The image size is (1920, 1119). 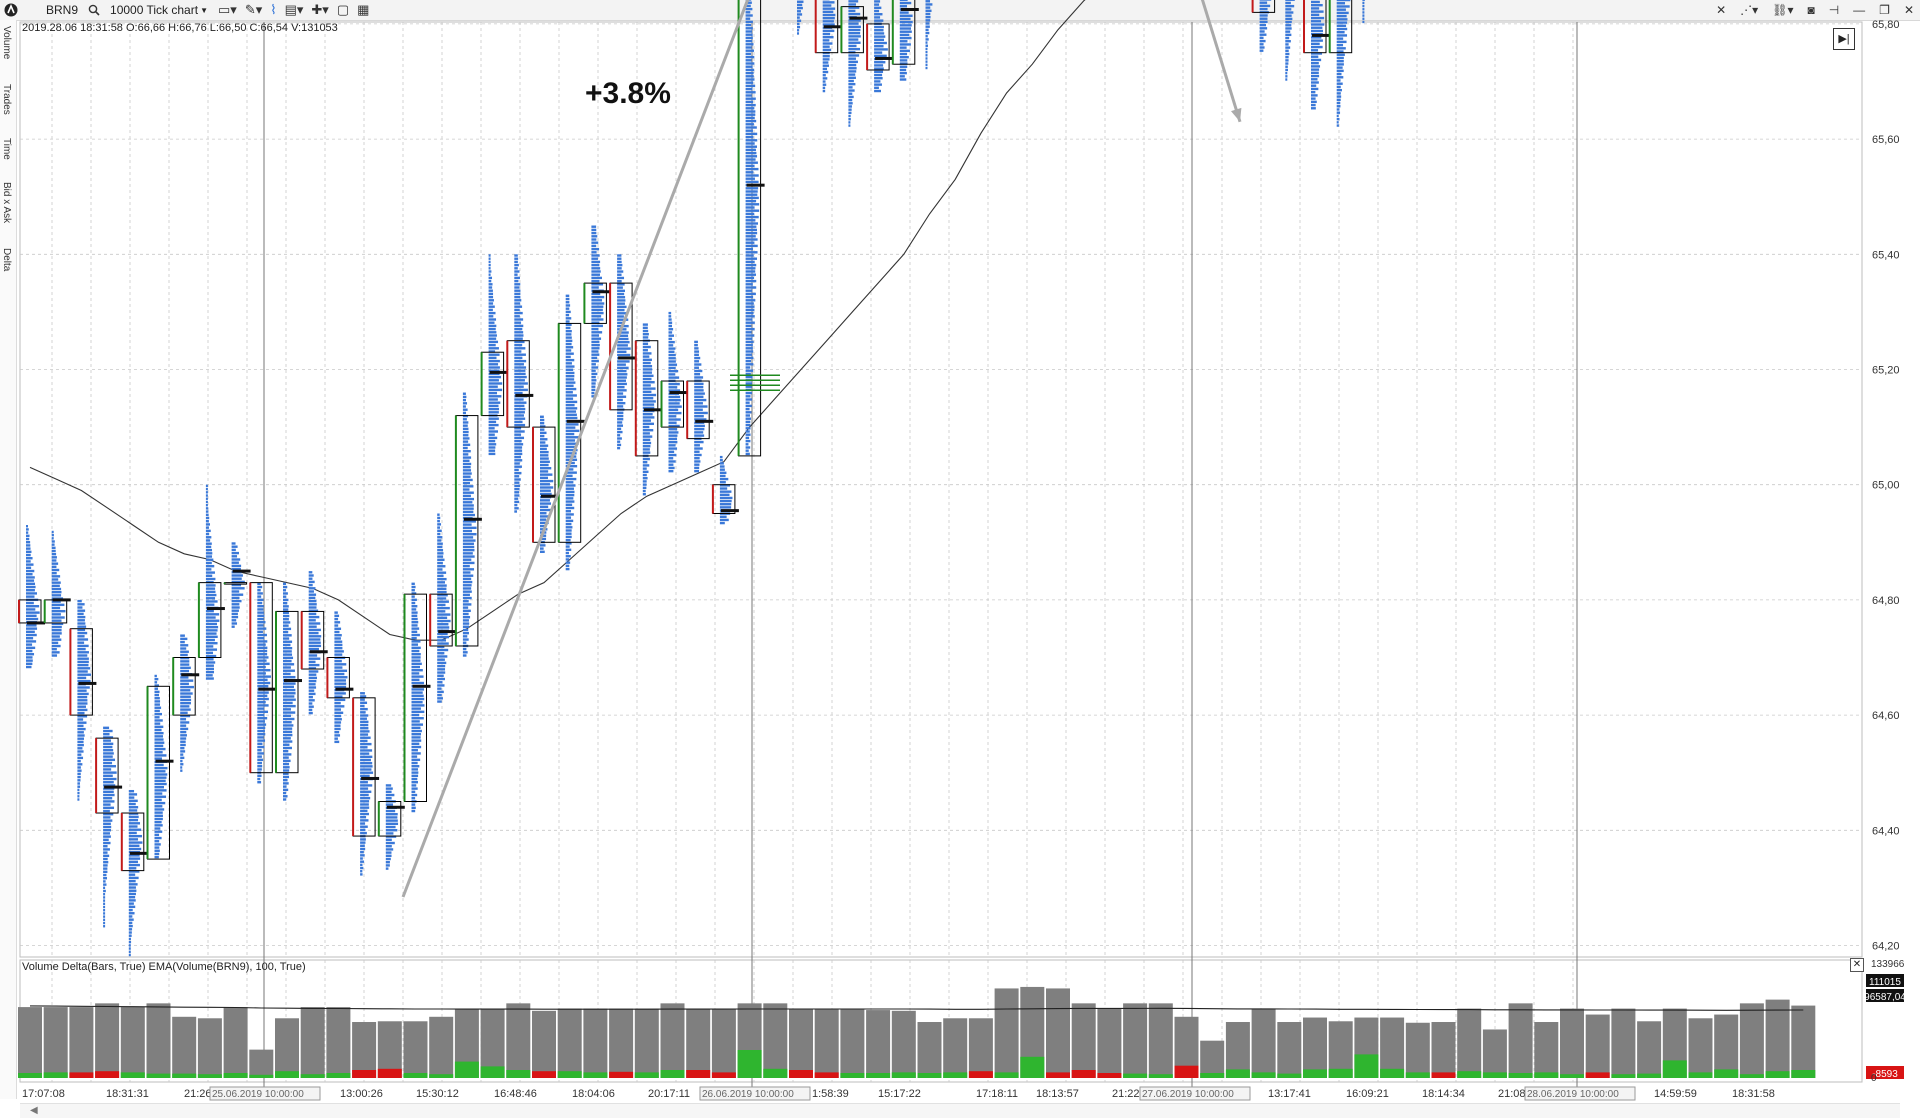 What do you see at coordinates (1649, 1049) in the screenshot?
I see `volume-bar` at bounding box center [1649, 1049].